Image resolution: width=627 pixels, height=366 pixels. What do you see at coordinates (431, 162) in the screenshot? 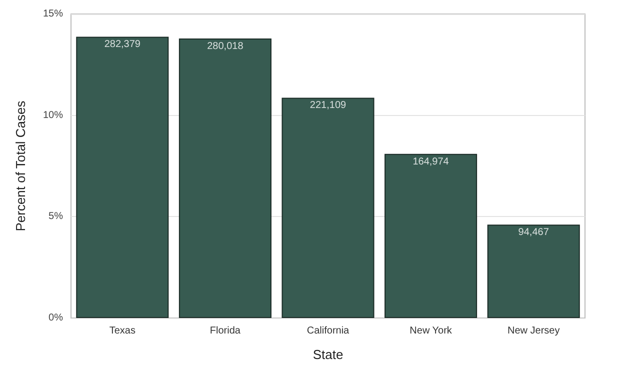
I see `annotation: 164,974` at bounding box center [431, 162].